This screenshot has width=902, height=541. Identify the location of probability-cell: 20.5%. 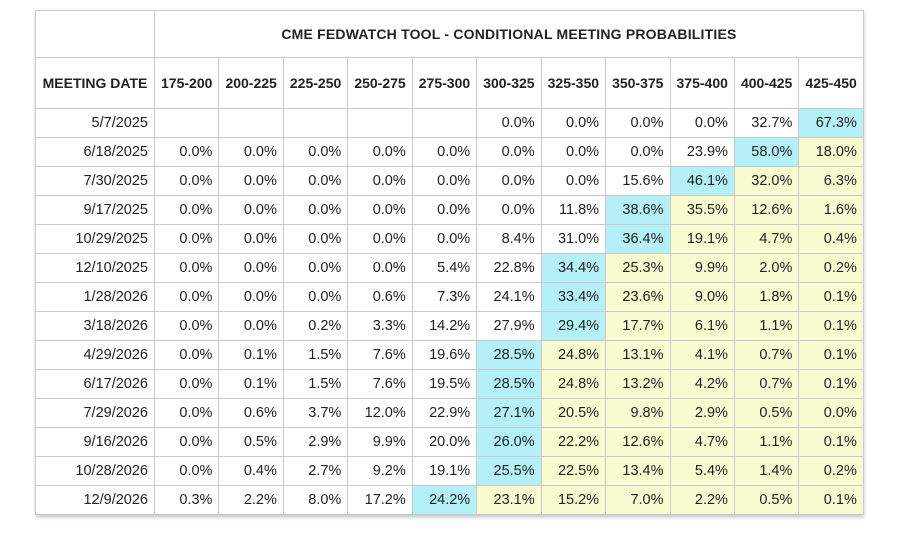
(573, 413).